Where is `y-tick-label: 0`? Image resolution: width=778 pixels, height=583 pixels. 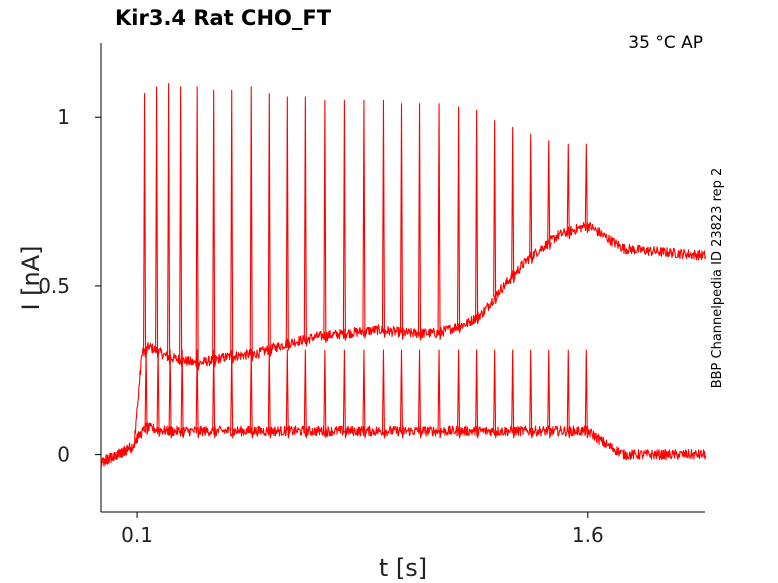
y-tick-label: 0 is located at coordinates (63, 455).